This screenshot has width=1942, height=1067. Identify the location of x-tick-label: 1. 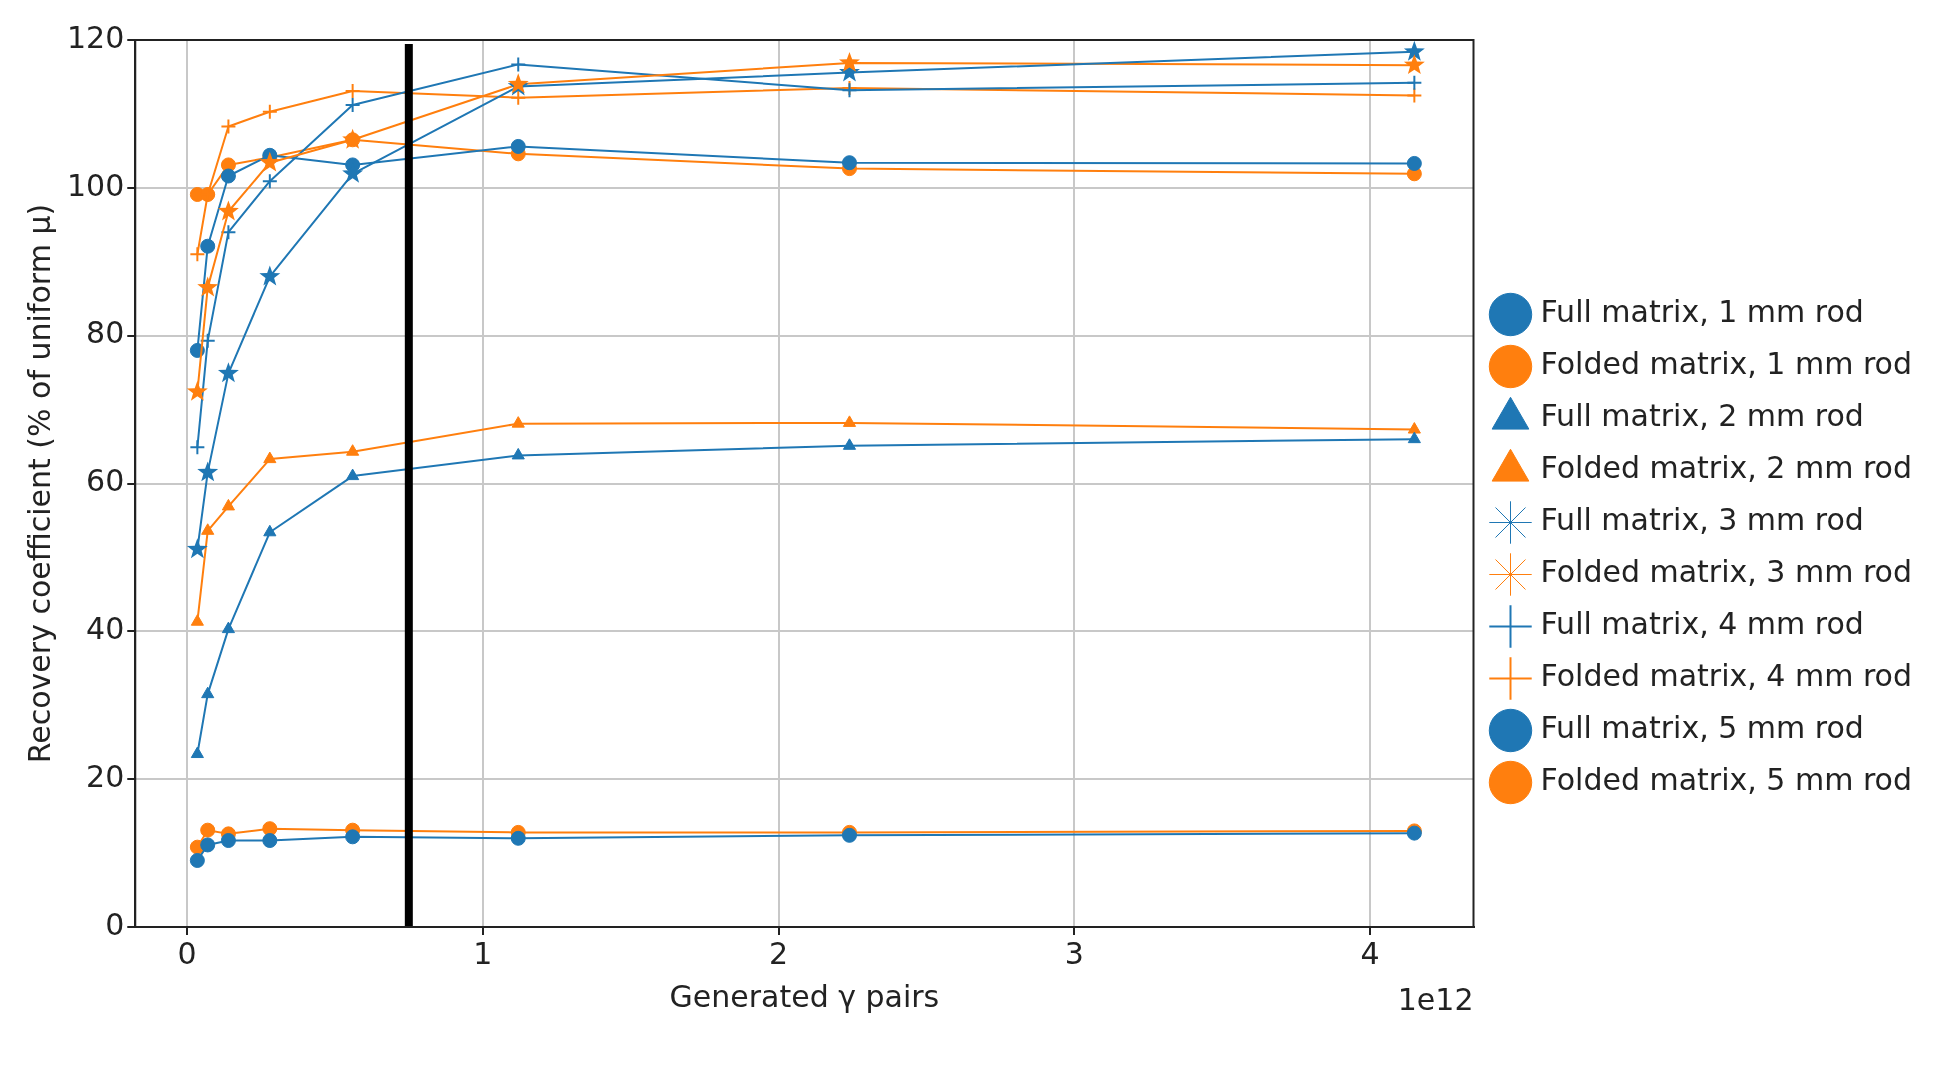
(483, 953).